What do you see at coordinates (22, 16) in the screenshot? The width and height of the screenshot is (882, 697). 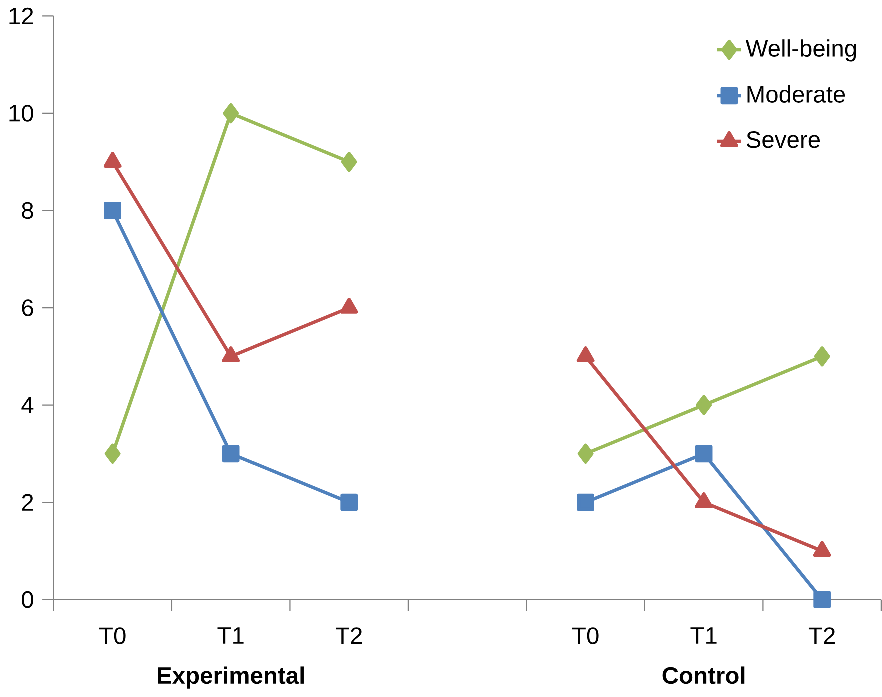 I see `y-tick-label: 12` at bounding box center [22, 16].